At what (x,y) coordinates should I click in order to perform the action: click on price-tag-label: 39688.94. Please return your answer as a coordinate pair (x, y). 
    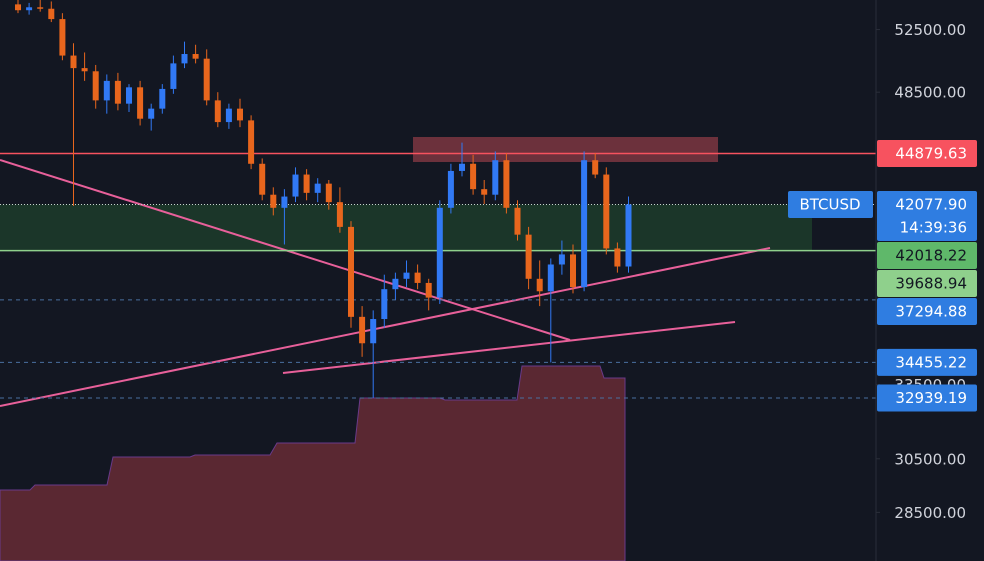
    Looking at the image, I should click on (931, 283).